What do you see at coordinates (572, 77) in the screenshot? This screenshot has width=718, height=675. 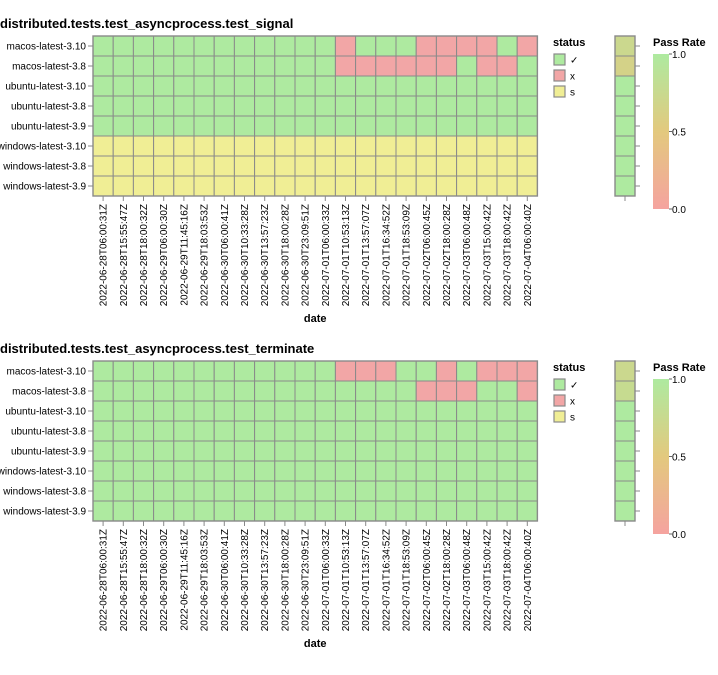 I see `legend-label-fail: x` at bounding box center [572, 77].